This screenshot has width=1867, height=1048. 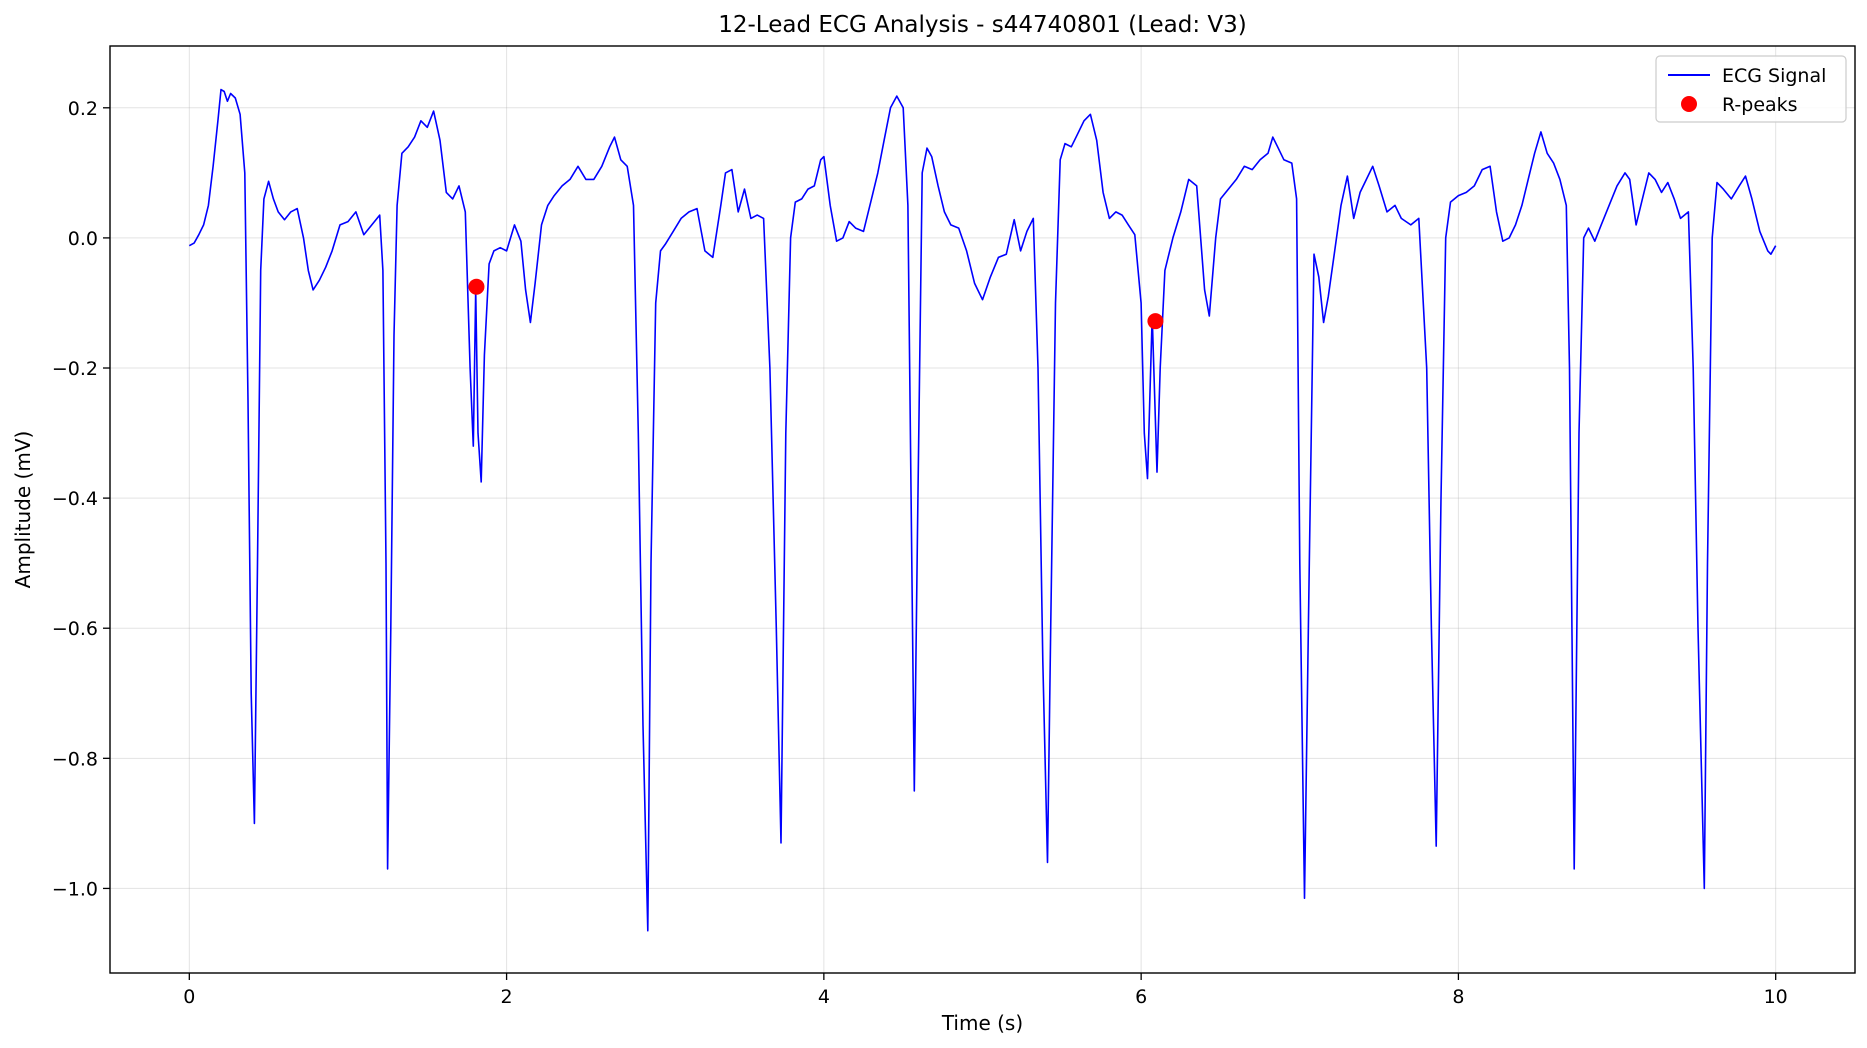 I want to click on legend-box, so click(x=1751, y=89).